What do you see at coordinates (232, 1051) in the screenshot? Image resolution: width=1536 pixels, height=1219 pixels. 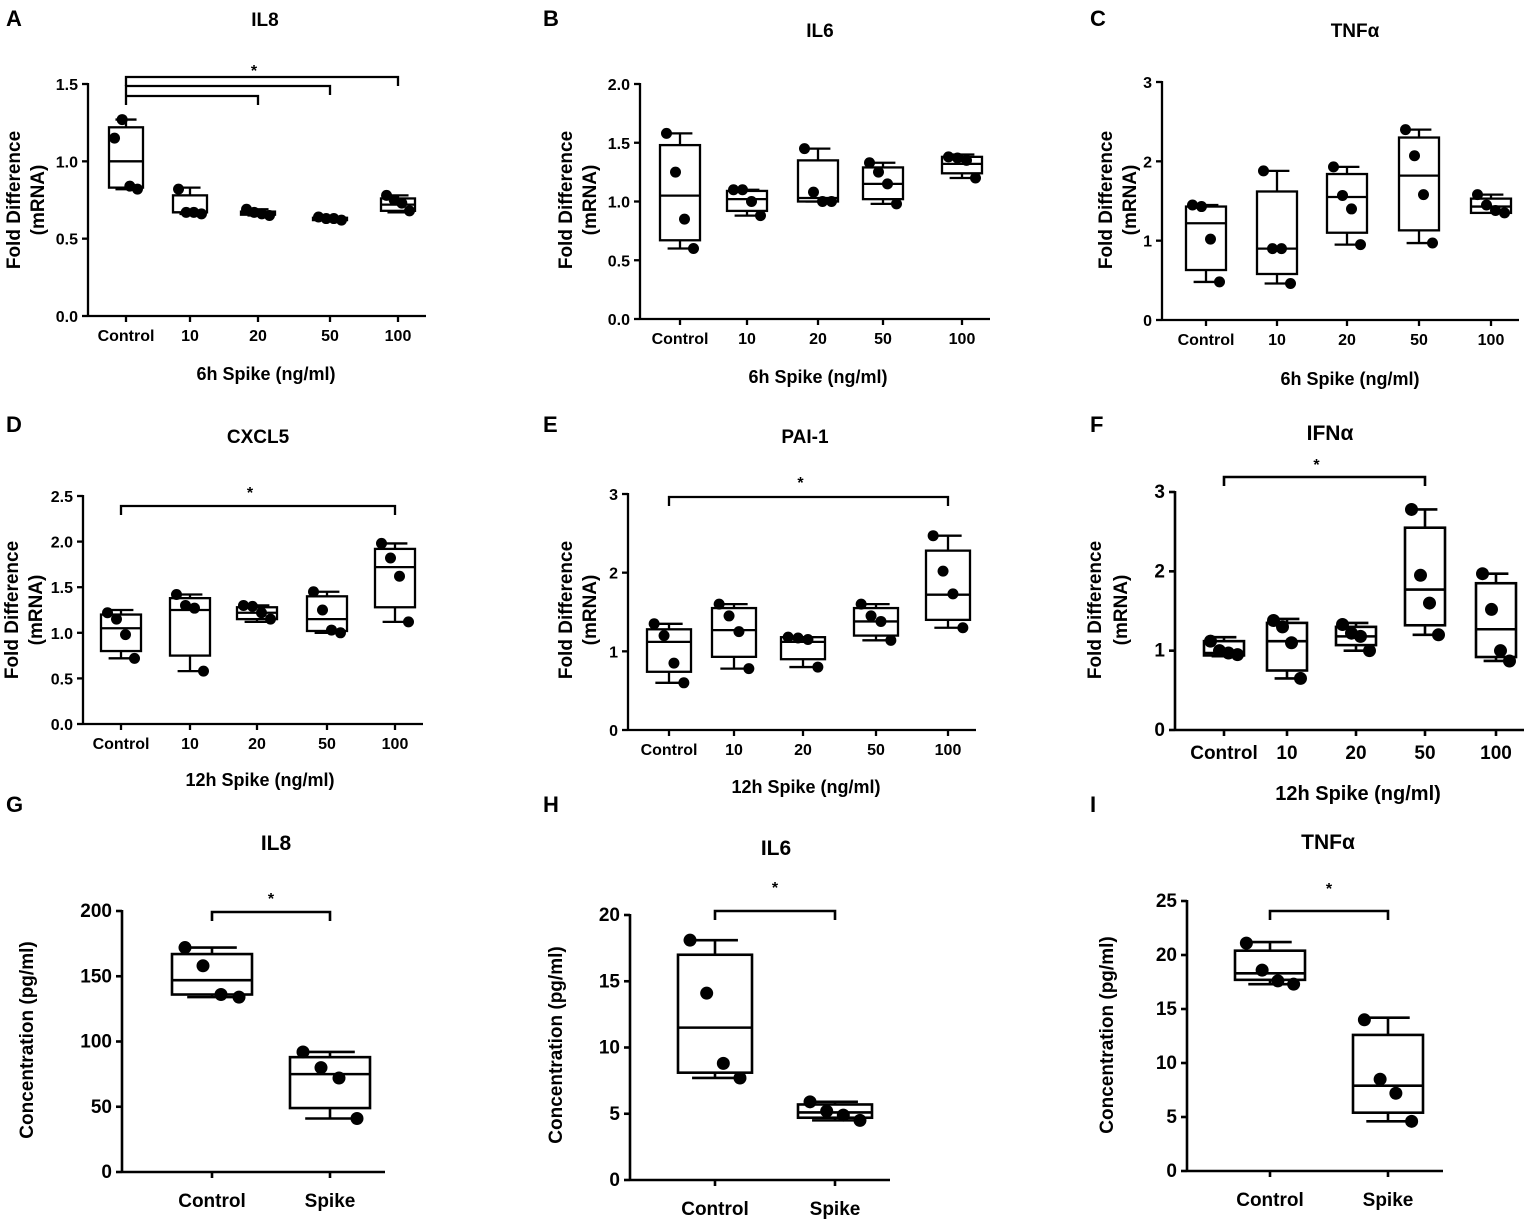 I see `plot-area: 0 50 100 150 200 Control Spike *` at bounding box center [232, 1051].